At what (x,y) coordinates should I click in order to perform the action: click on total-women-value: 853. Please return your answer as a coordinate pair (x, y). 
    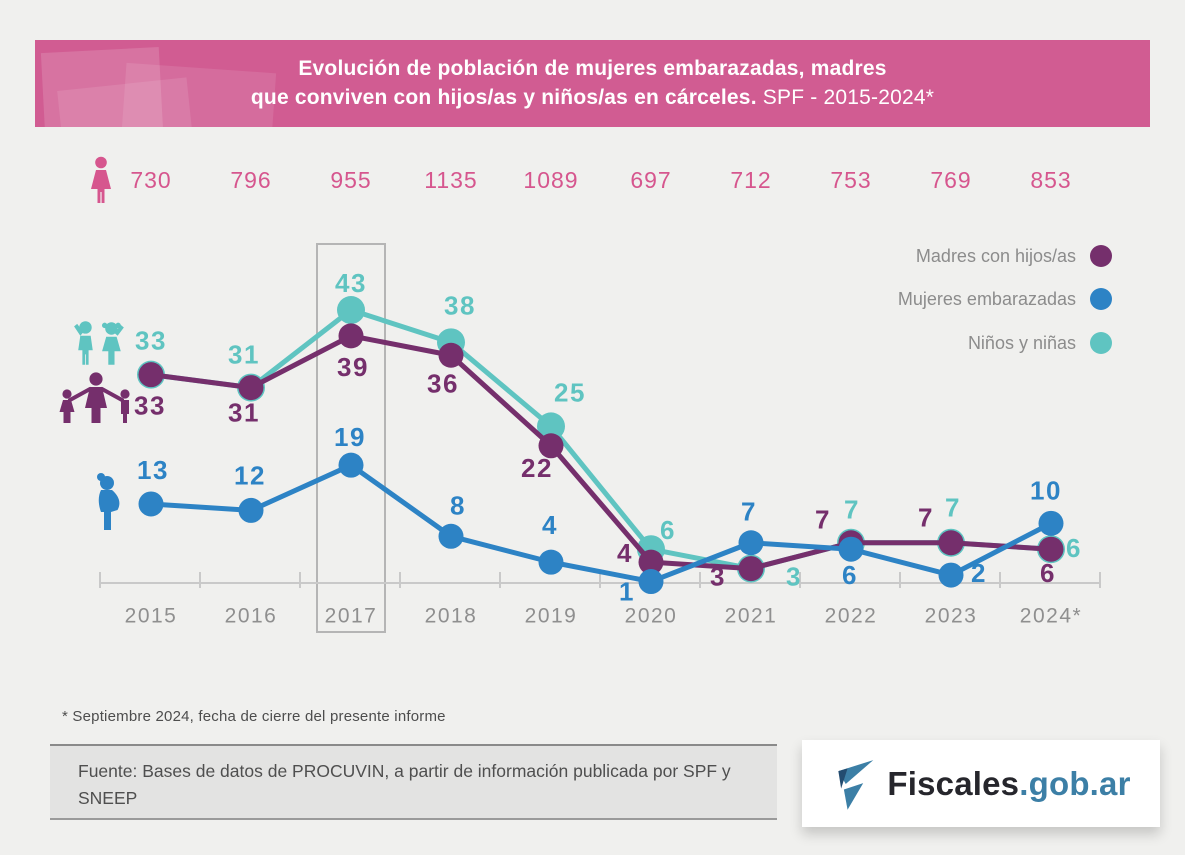
    Looking at the image, I should click on (1051, 180).